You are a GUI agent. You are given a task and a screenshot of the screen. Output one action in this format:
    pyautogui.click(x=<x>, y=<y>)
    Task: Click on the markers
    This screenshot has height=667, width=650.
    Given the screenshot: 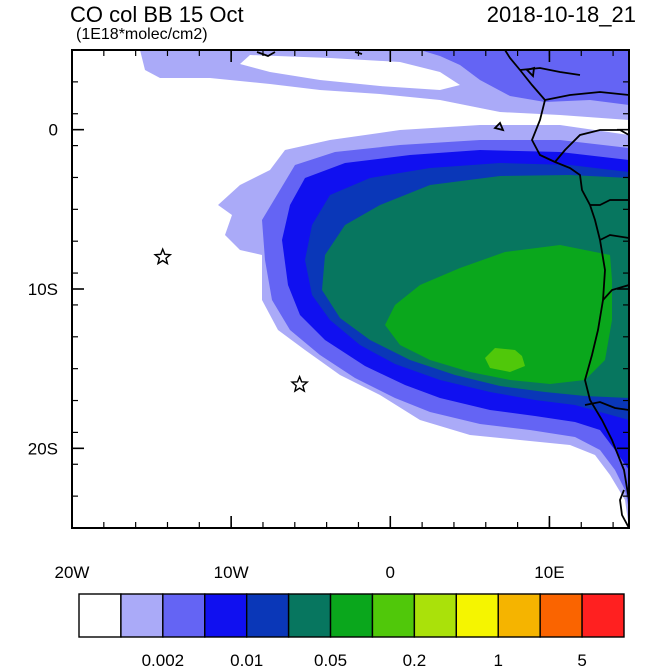 What is the action you would take?
    pyautogui.click(x=231, y=320)
    